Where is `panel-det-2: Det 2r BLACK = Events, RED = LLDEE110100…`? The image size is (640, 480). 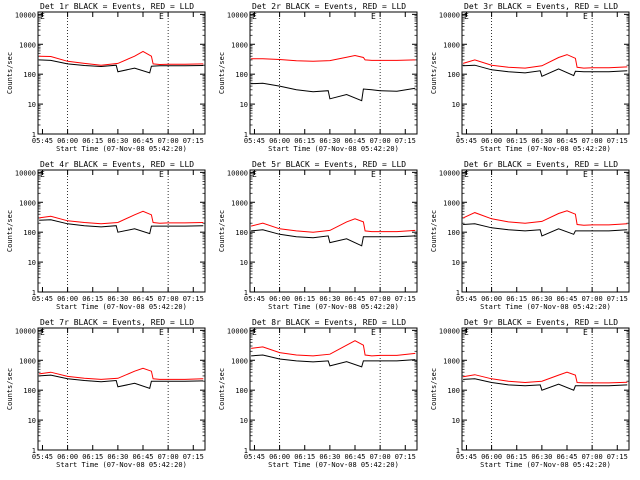 panel-det-2: Det 2r BLACK = Events, RED = LLDEE110100… is located at coordinates (318, 77).